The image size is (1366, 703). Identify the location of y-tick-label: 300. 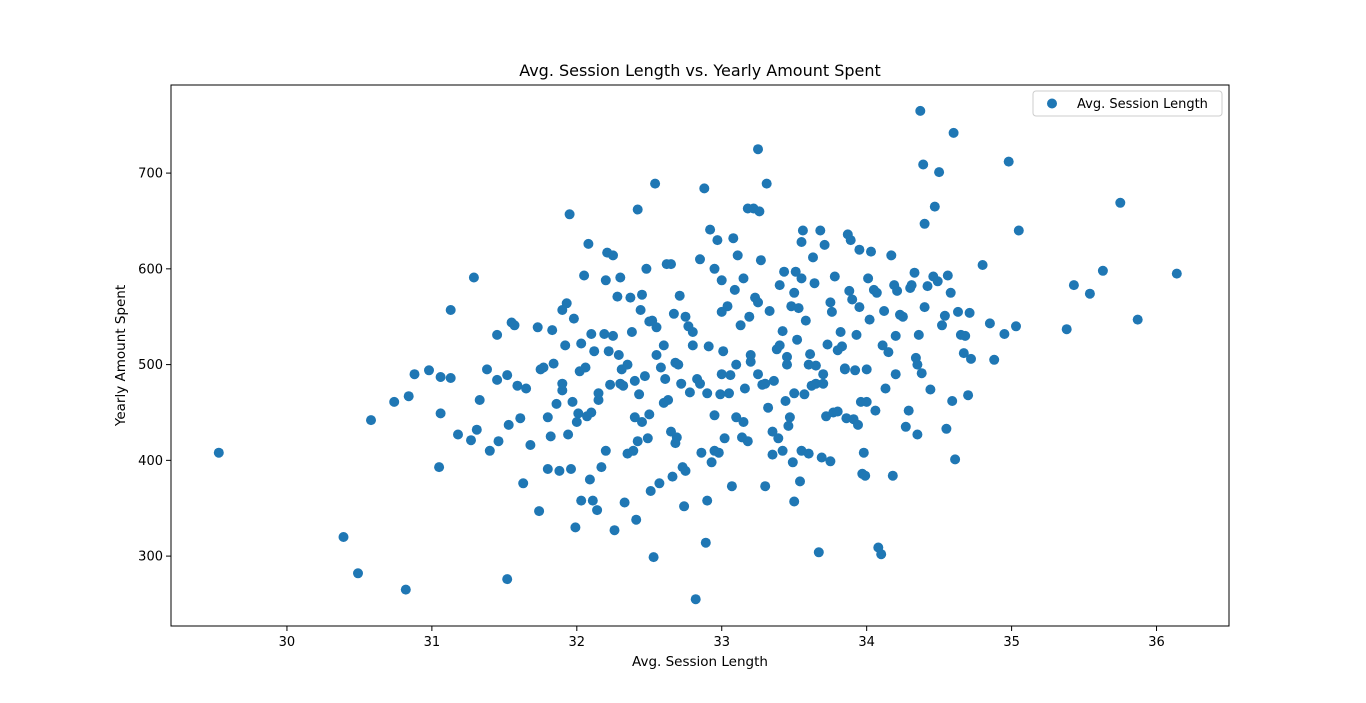
(150, 557).